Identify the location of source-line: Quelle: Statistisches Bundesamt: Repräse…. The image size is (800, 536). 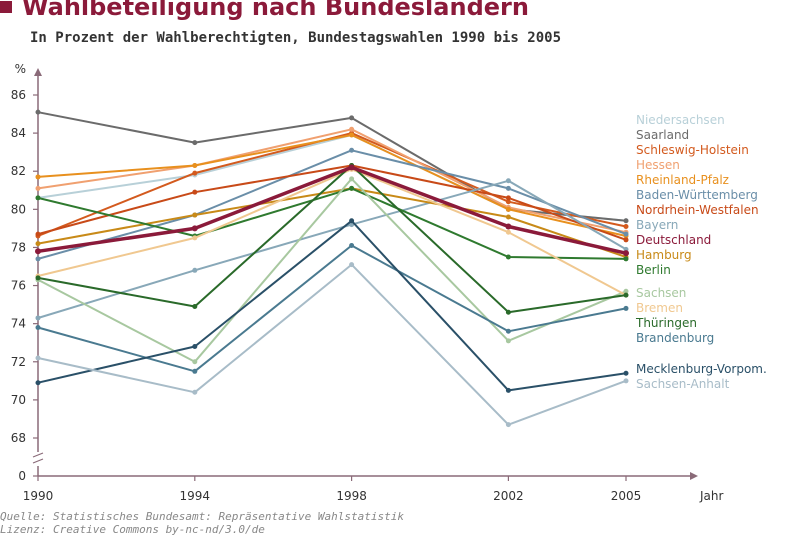
(202, 516).